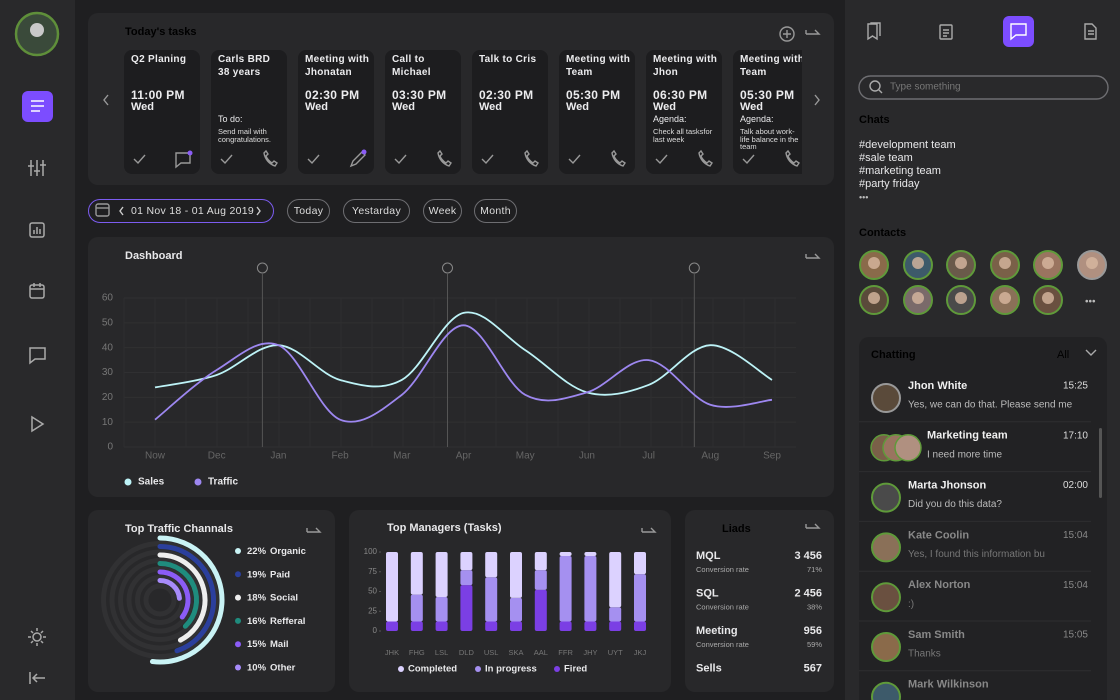 The height and width of the screenshot is (700, 1120). What do you see at coordinates (948, 685) in the screenshot?
I see `message-name: Mark Wilkinson` at bounding box center [948, 685].